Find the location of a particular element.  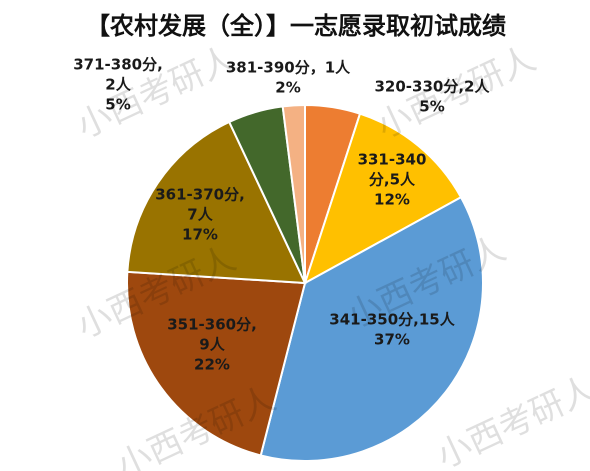

data-label: 341-350分,15人 is located at coordinates (392, 320).